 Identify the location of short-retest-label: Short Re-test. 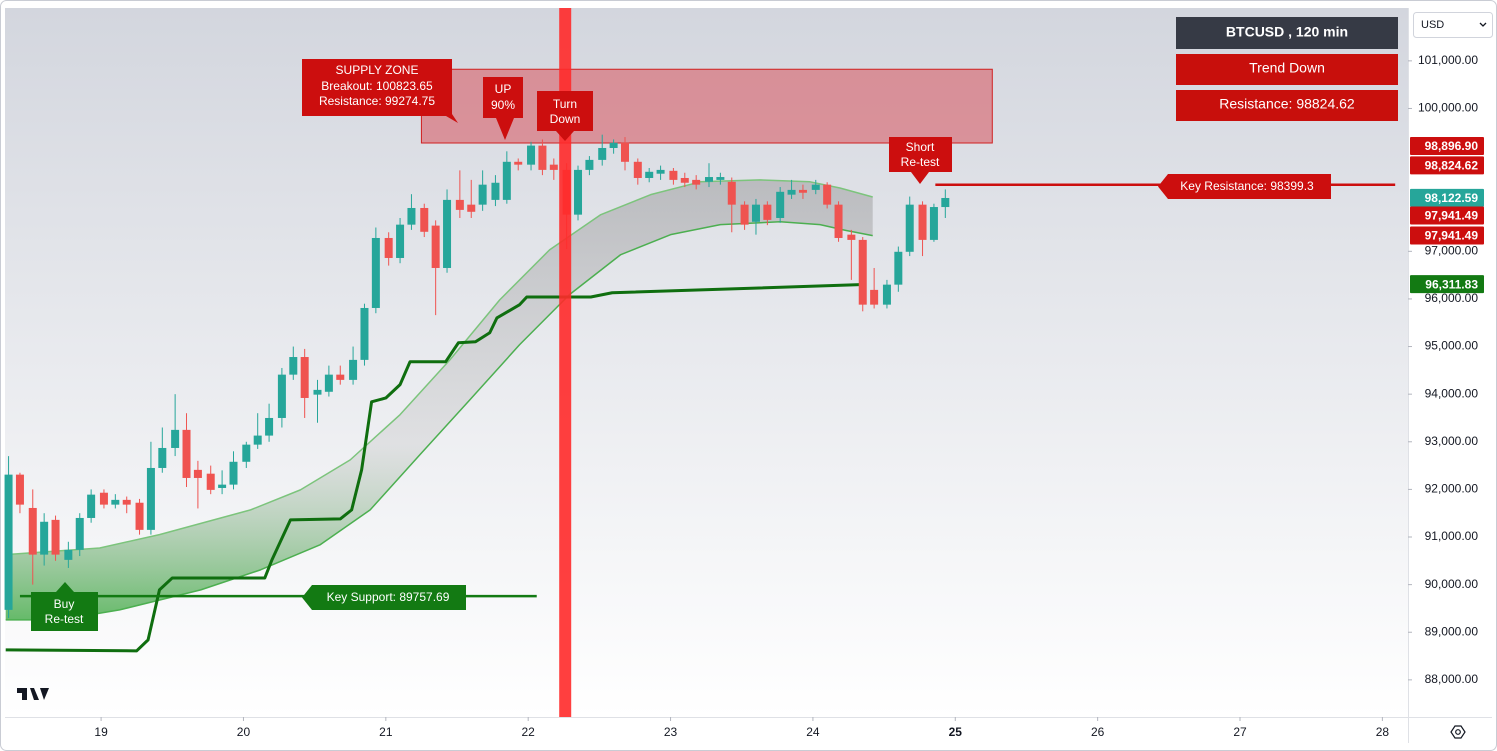
(920, 160).